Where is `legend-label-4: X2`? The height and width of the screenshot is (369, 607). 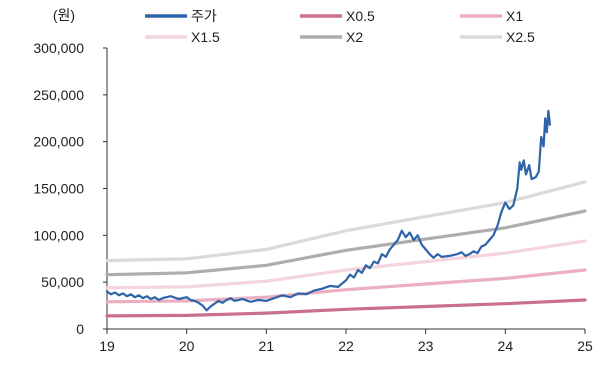 legend-label-4: X2 is located at coordinates (354, 37).